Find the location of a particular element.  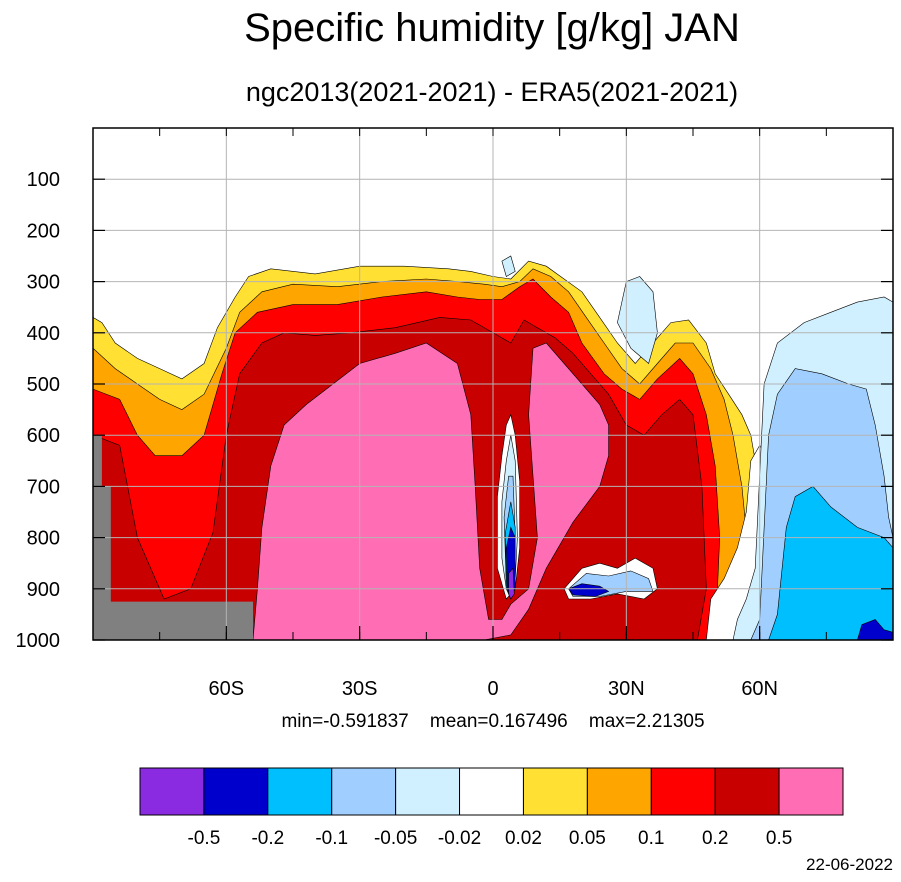

x-tick-label: 30S is located at coordinates (360, 689).